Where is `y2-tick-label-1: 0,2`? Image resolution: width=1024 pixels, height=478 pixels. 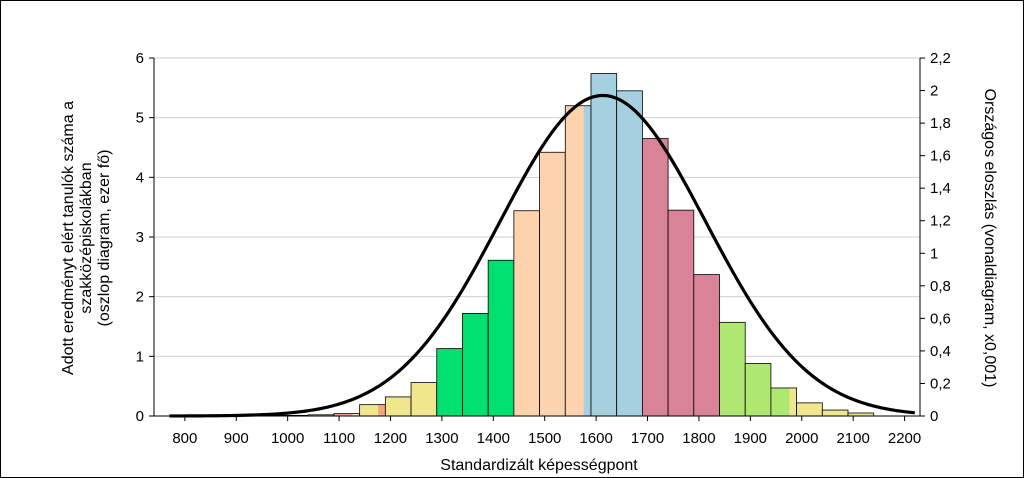
y2-tick-label-1: 0,2 is located at coordinates (940, 383).